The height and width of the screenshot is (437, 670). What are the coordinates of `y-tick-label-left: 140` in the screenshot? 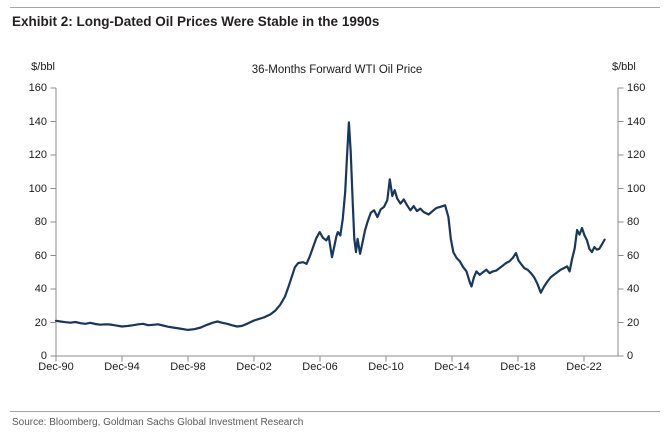 It's located at (37, 122).